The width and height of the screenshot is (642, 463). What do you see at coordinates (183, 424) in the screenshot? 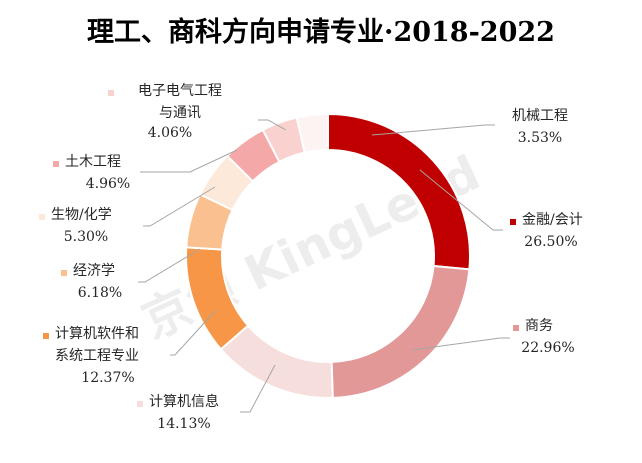
I see `slice-value-2: 14.13%` at bounding box center [183, 424].